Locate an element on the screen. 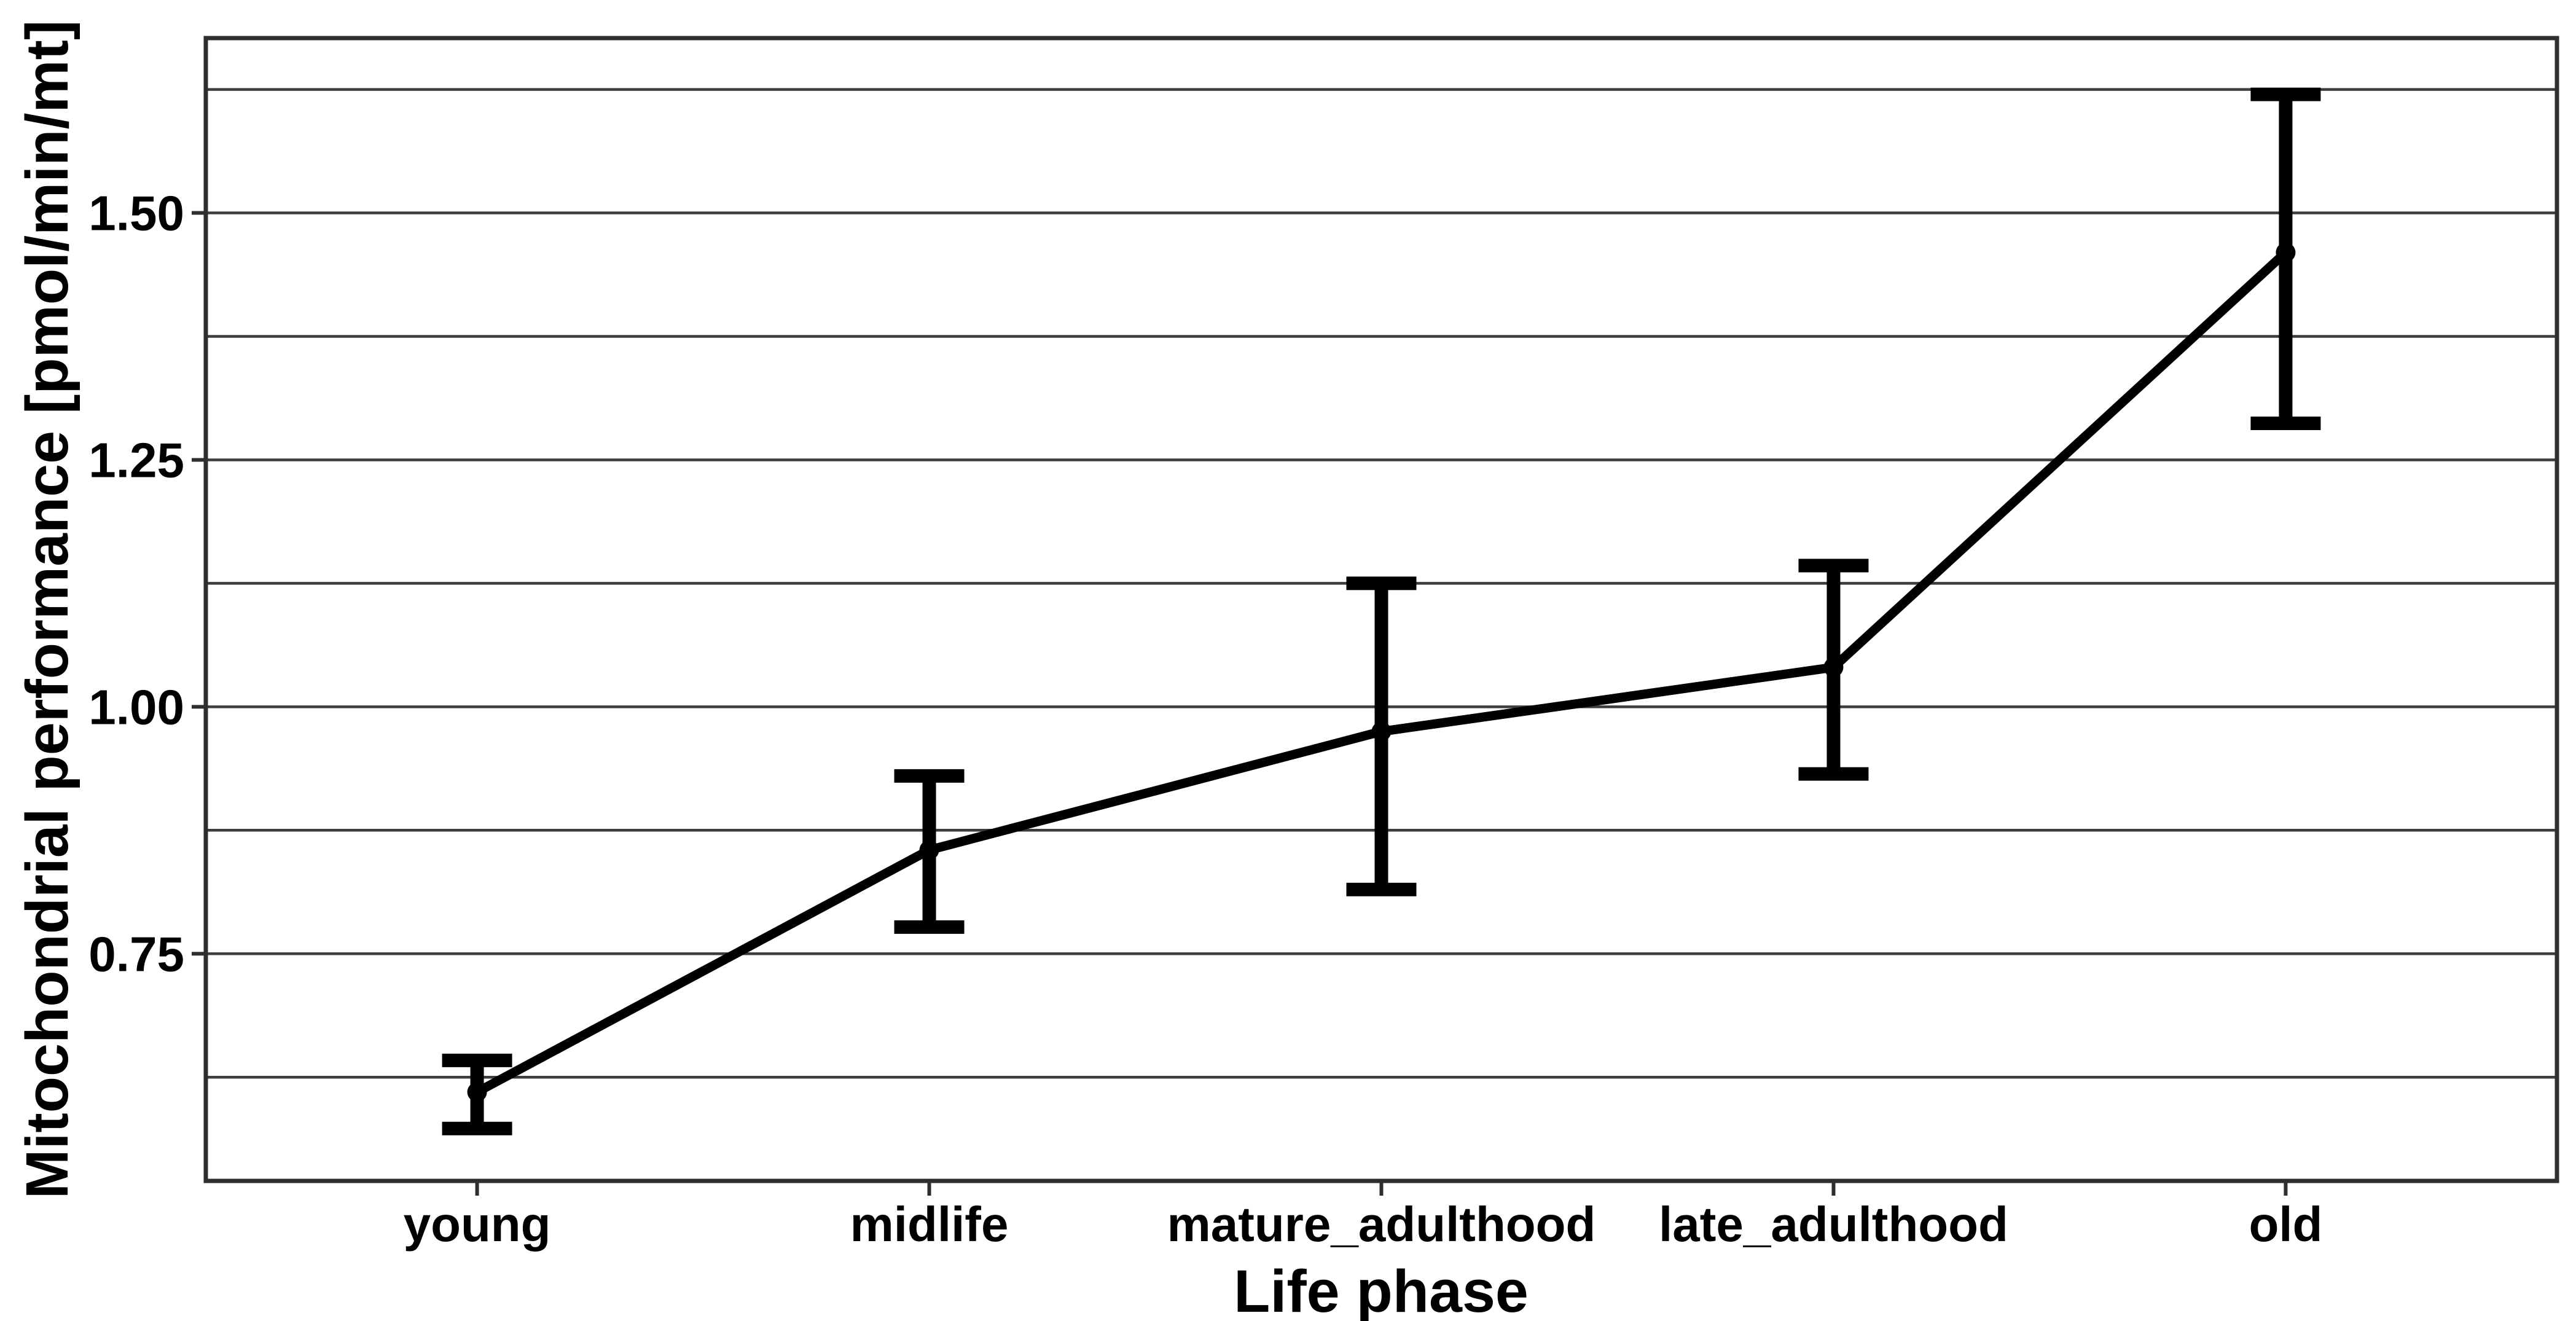 The image size is (2576, 1321). x-tick-label: late_adulthood is located at coordinates (1833, 1224).